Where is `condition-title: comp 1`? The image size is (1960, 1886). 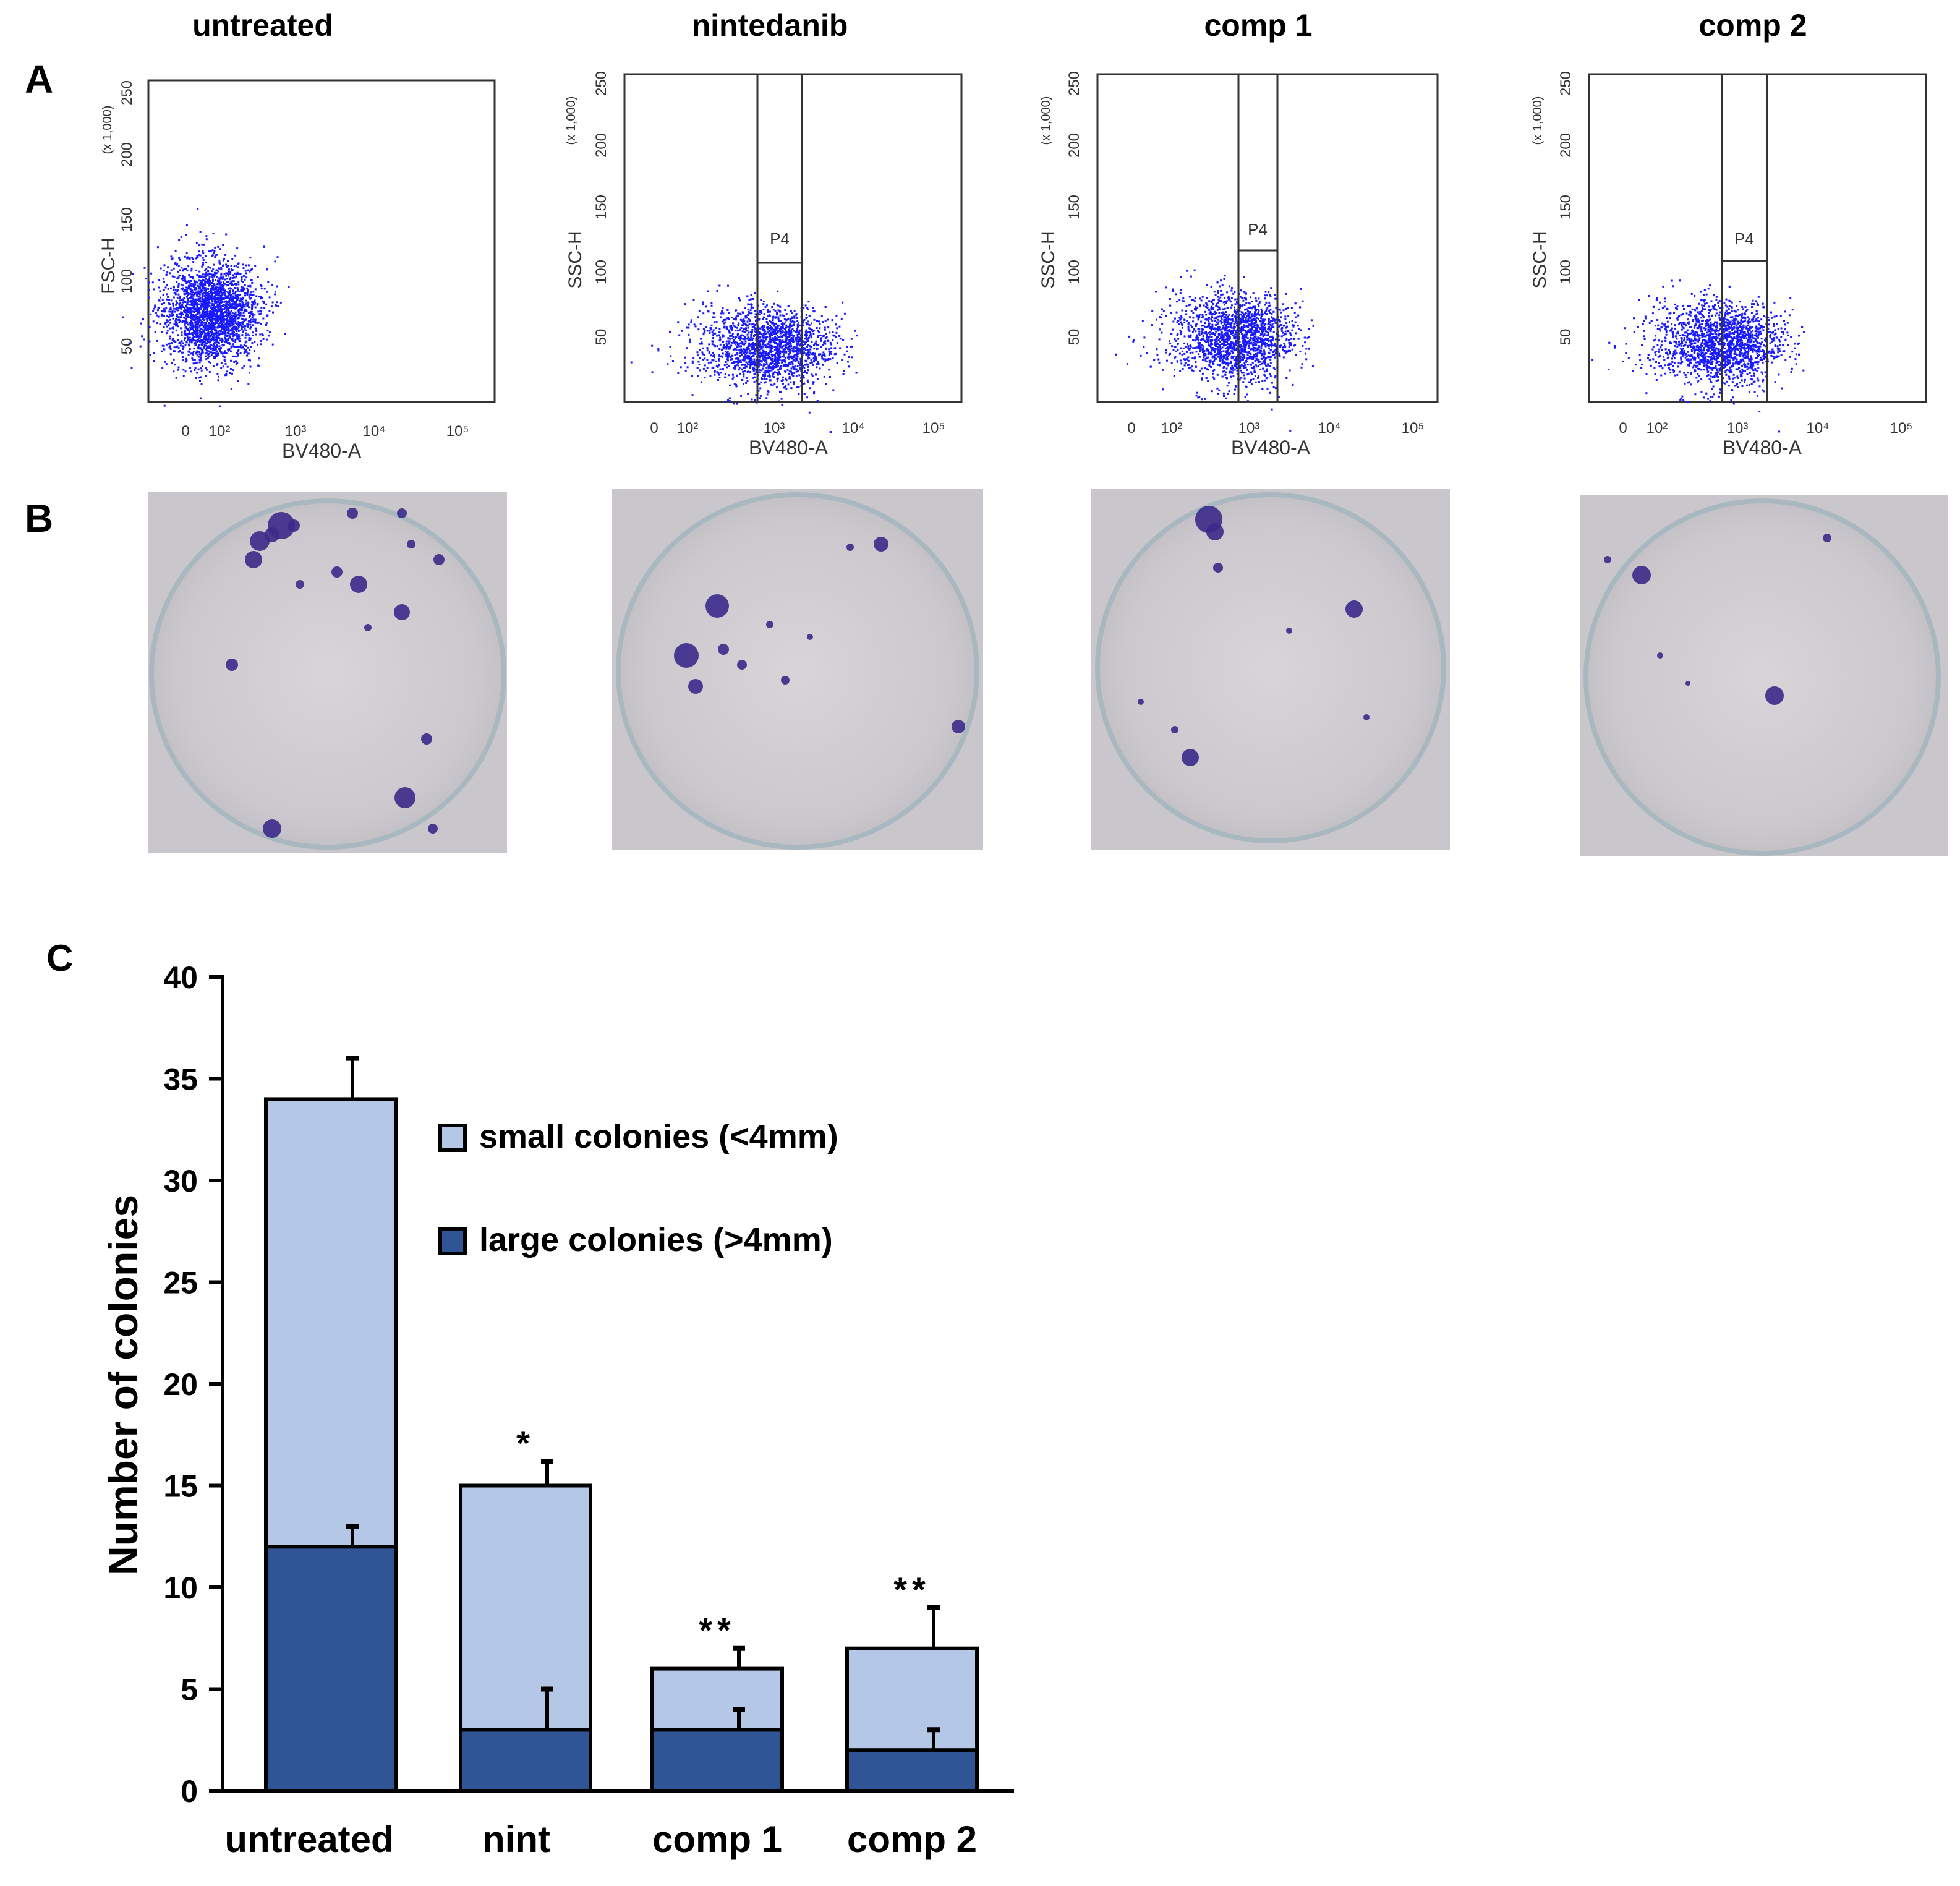
condition-title: comp 1 is located at coordinates (1258, 26).